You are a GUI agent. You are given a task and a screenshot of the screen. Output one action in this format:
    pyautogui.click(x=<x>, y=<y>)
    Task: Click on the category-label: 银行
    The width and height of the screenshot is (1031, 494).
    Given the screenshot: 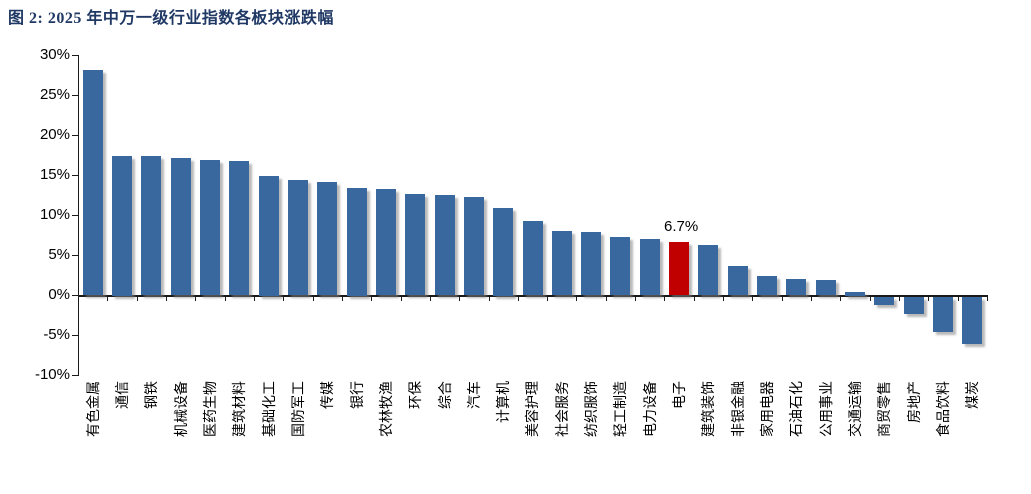 What is the action you would take?
    pyautogui.click(x=356, y=423)
    